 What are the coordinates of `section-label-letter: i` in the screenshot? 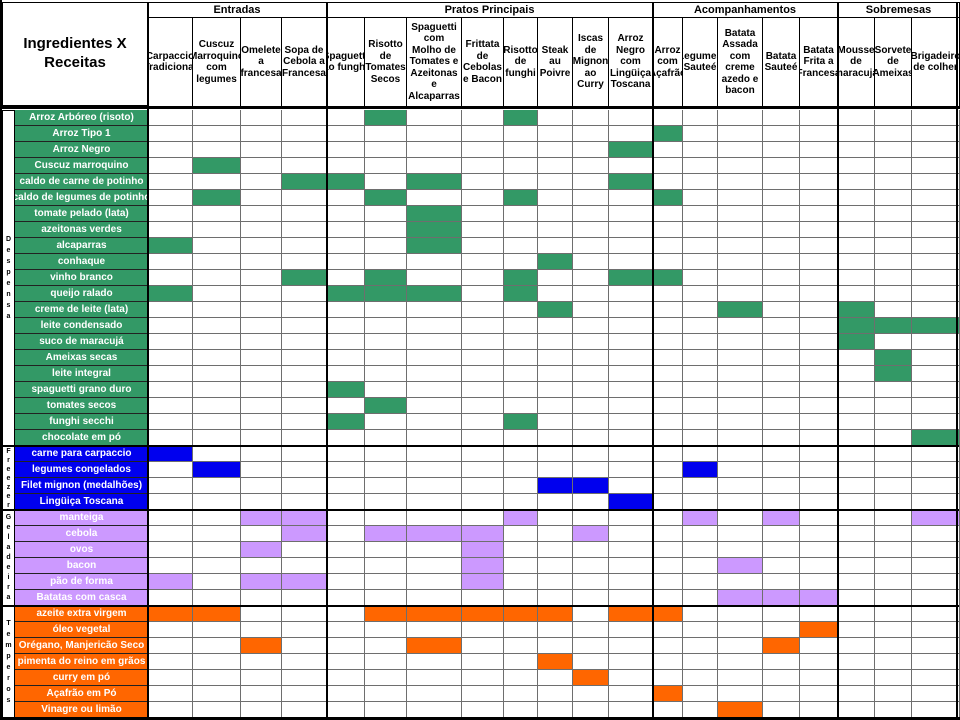 It's located at (8, 577).